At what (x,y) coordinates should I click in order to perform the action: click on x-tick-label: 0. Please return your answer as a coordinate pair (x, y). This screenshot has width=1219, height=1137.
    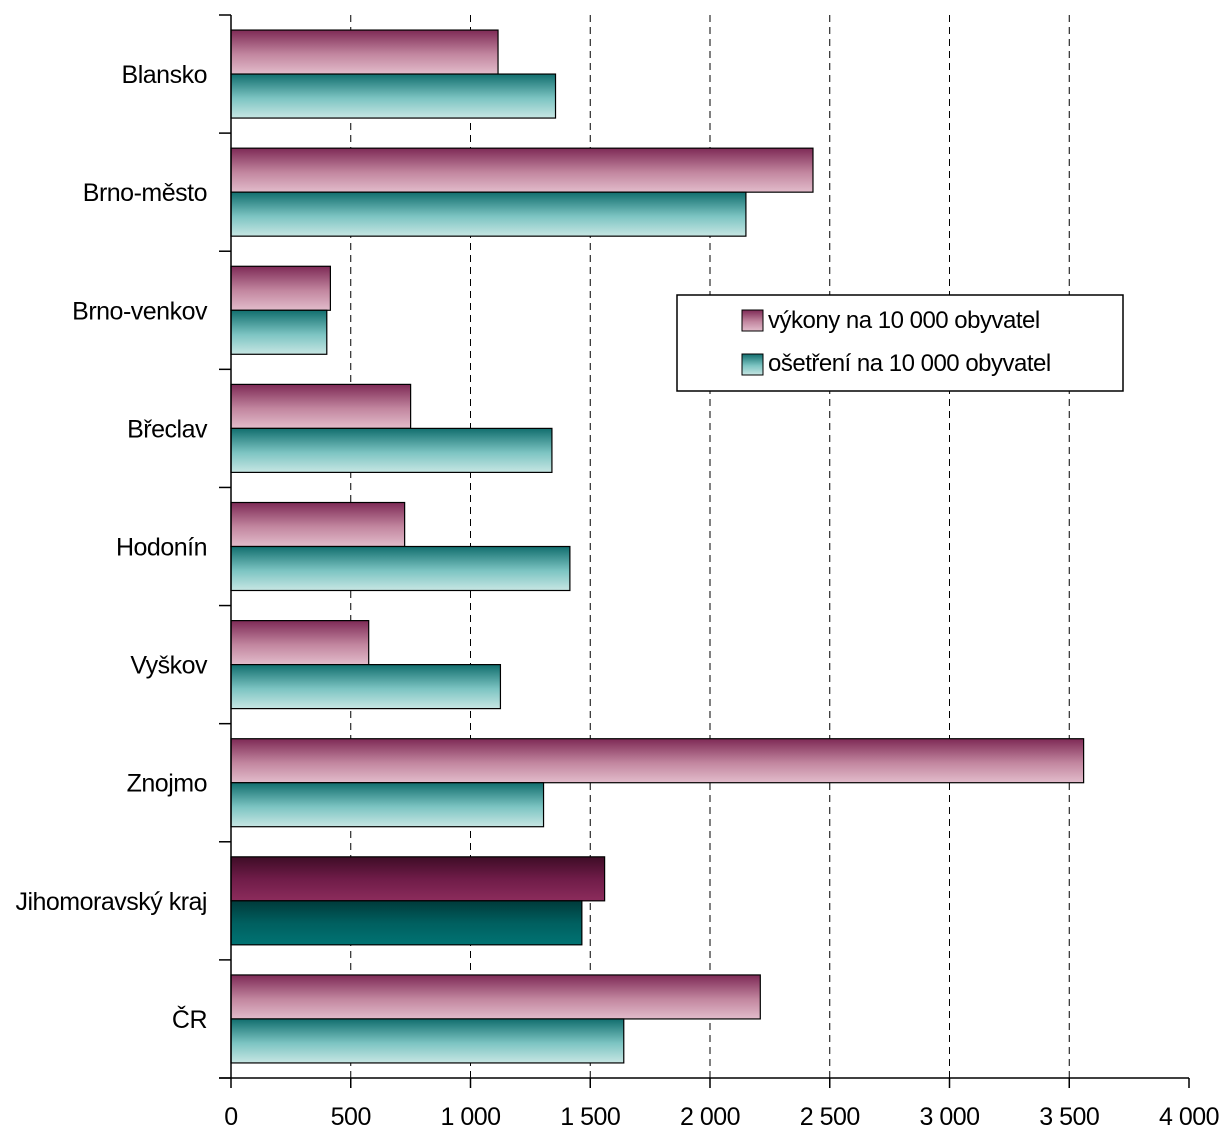
    Looking at the image, I should click on (230, 1117).